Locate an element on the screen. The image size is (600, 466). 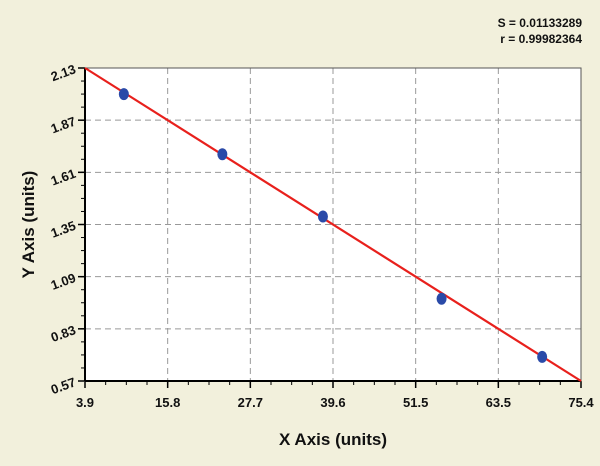
y-tick-label: 1.09 is located at coordinates (63, 281).